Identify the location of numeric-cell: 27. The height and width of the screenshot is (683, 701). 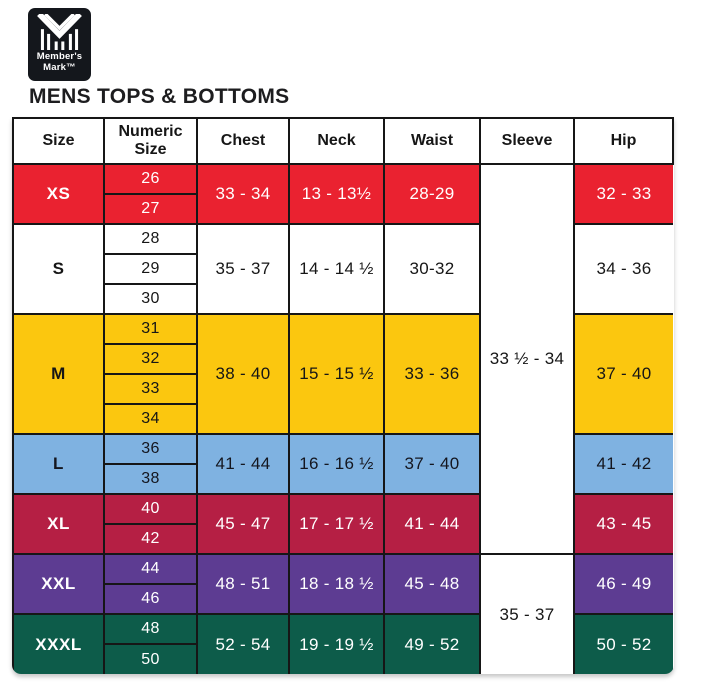
(150, 209).